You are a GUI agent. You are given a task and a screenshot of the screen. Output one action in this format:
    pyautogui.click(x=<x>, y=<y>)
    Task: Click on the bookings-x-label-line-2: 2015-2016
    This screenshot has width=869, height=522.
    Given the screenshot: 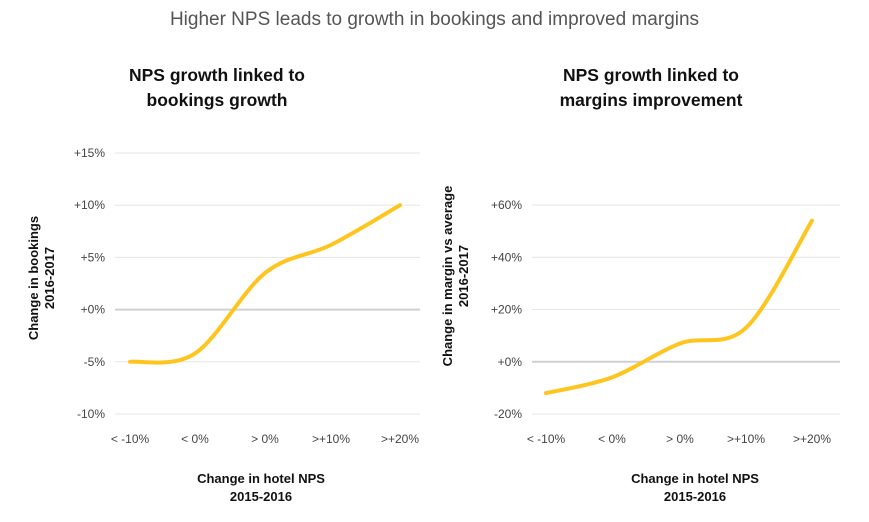 What is the action you would take?
    pyautogui.click(x=261, y=496)
    